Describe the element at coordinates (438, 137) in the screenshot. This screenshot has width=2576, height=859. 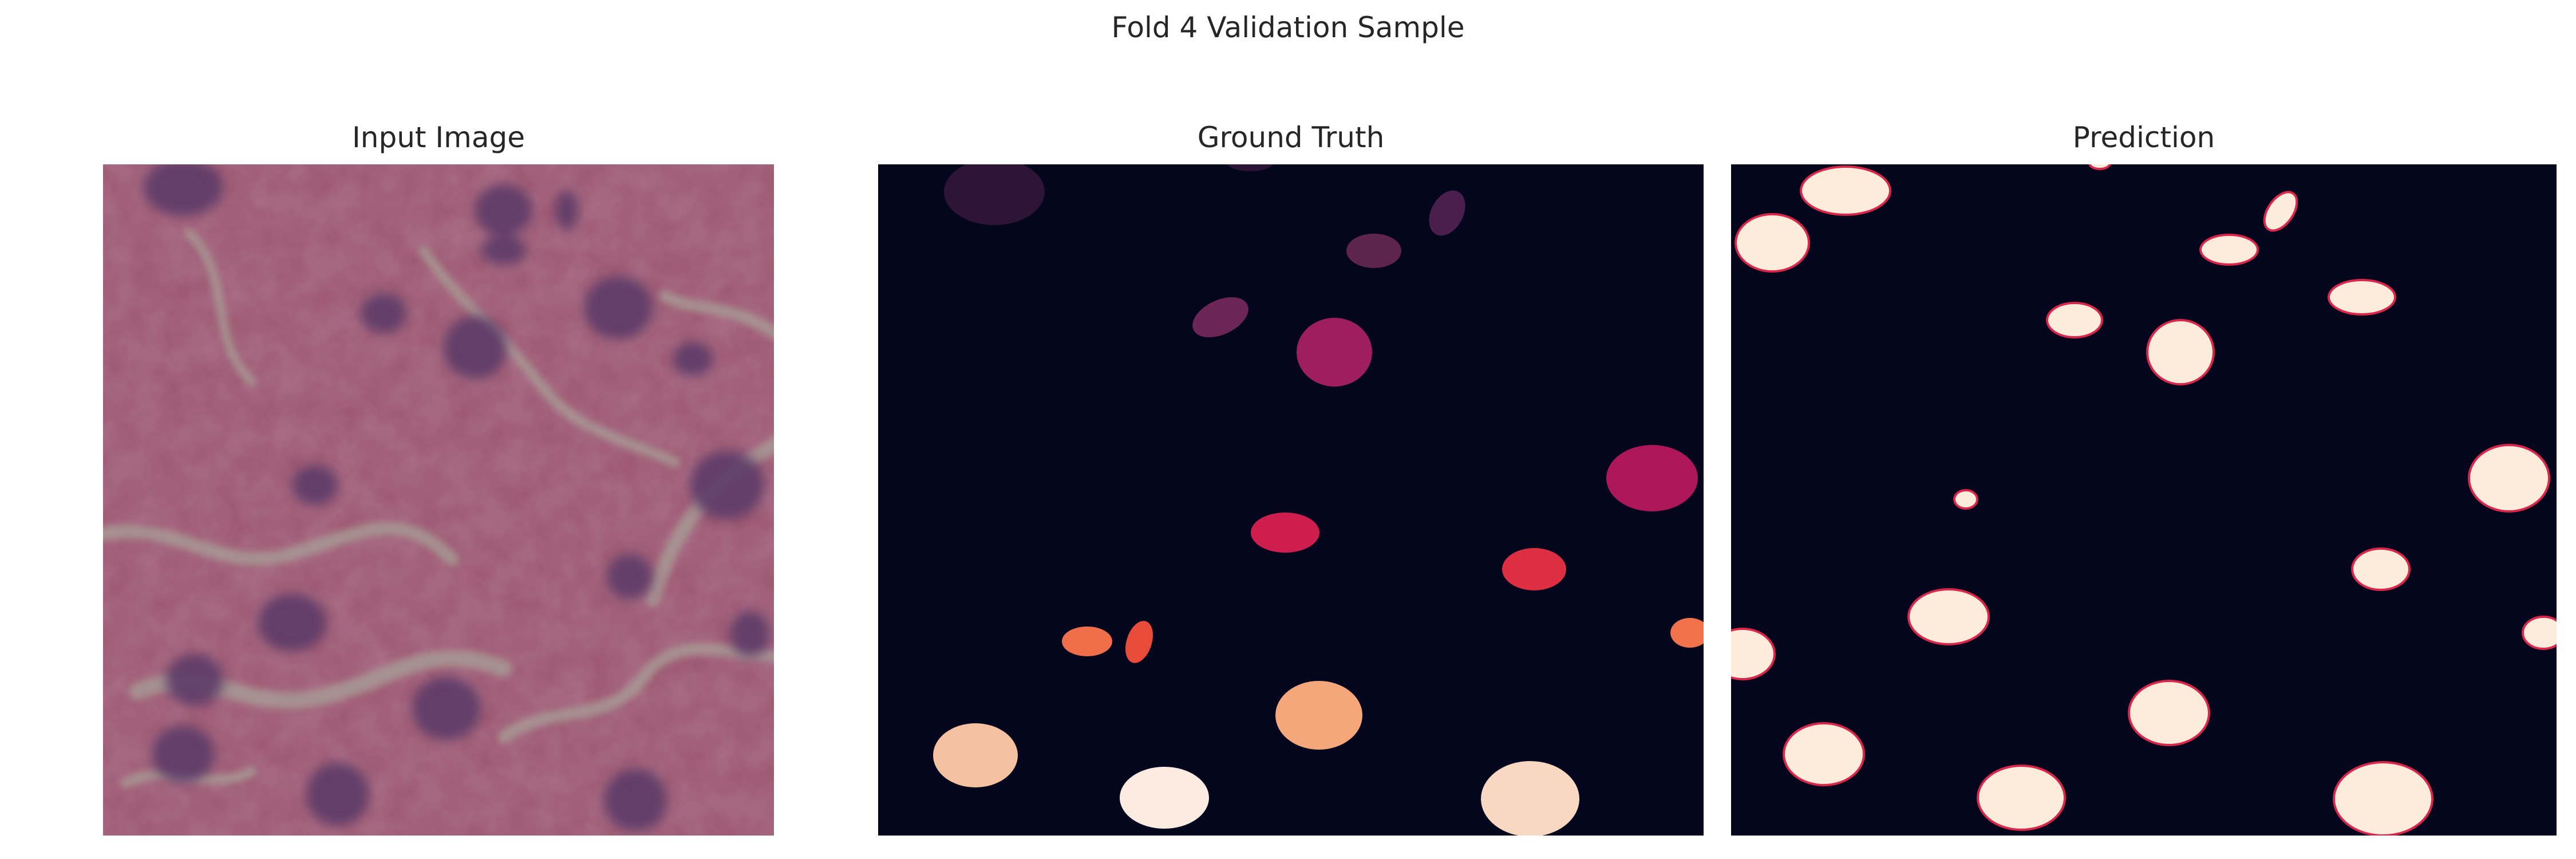
I see `panel-title-input-image: Input Image` at that location.